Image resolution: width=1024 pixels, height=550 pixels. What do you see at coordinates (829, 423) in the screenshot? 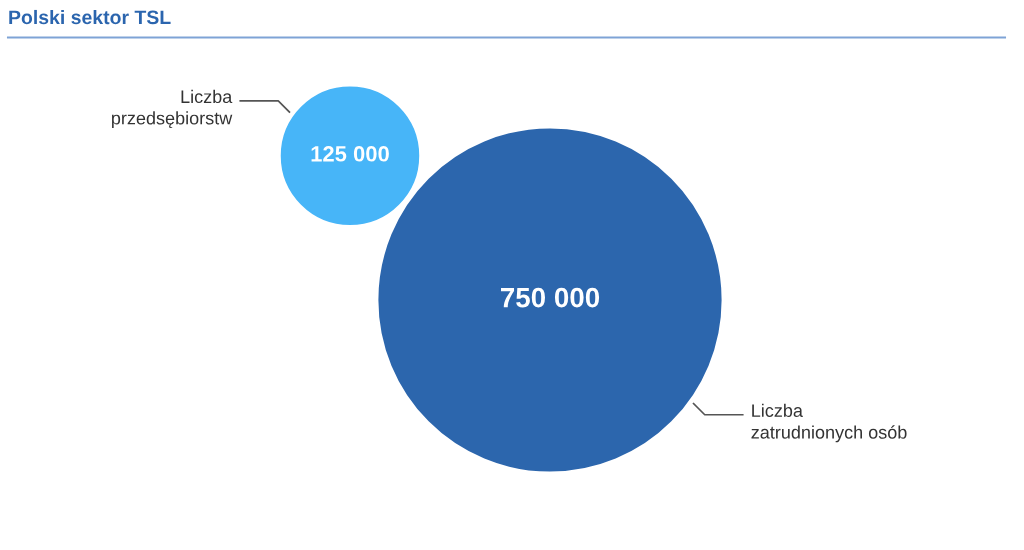
I see `category-label: Liczba zatrudnionych osób` at bounding box center [829, 423].